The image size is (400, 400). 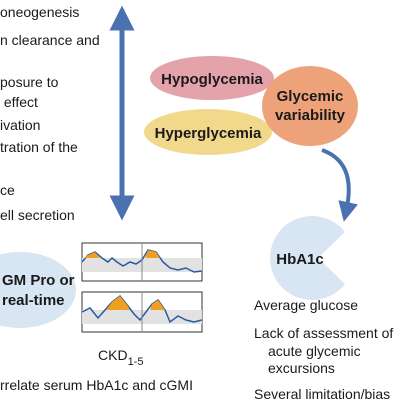 I want to click on left-line: n clearance and, so click(x=50, y=40).